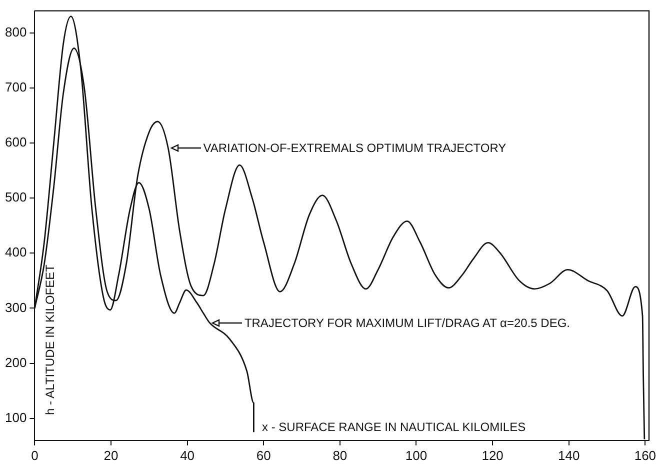 This screenshot has width=663, height=467. Describe the element at coordinates (15, 142) in the screenshot. I see `y-tick-label: 600` at that location.